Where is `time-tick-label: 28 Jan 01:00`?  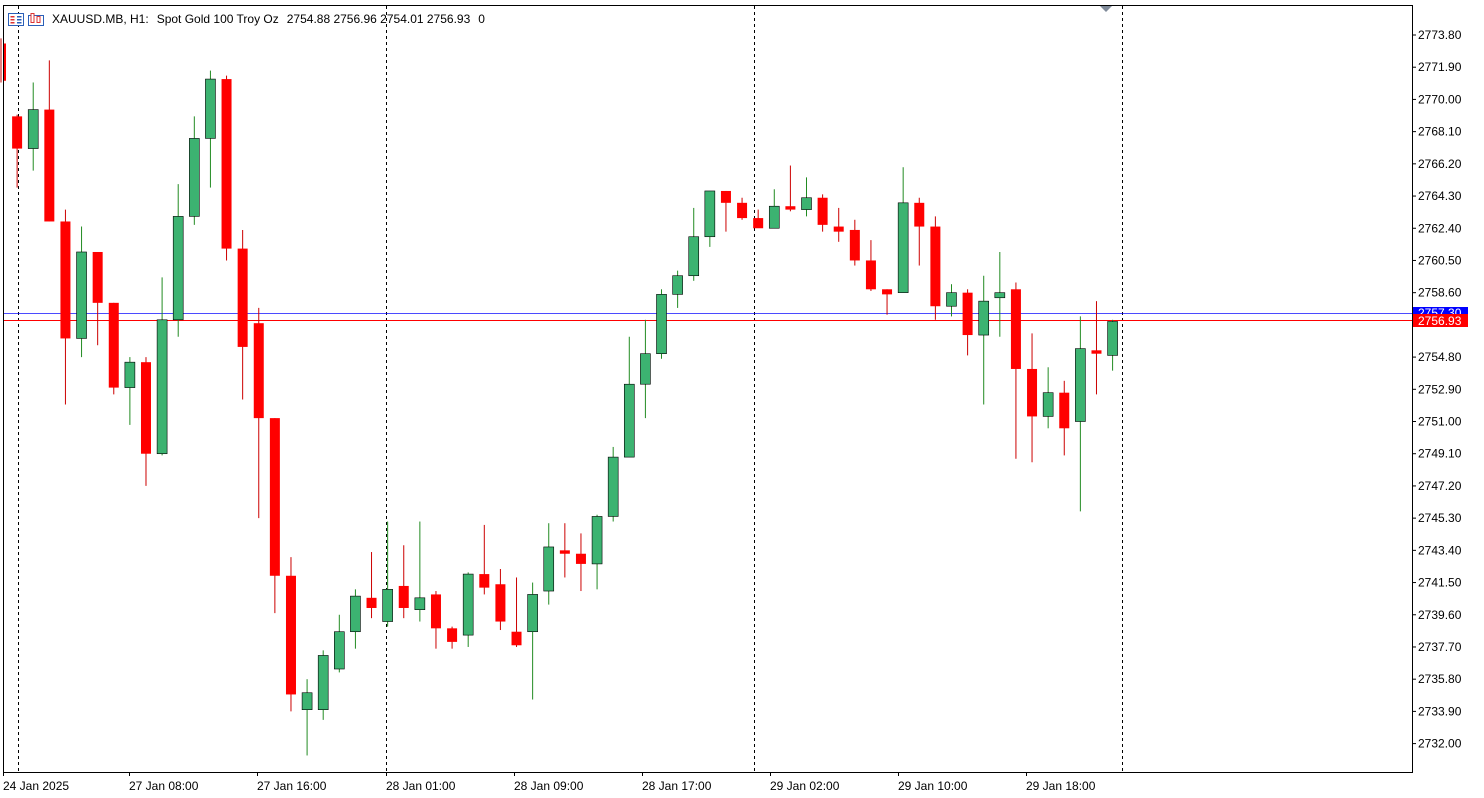
time-tick-label: 28 Jan 01:00 is located at coordinates (421, 786).